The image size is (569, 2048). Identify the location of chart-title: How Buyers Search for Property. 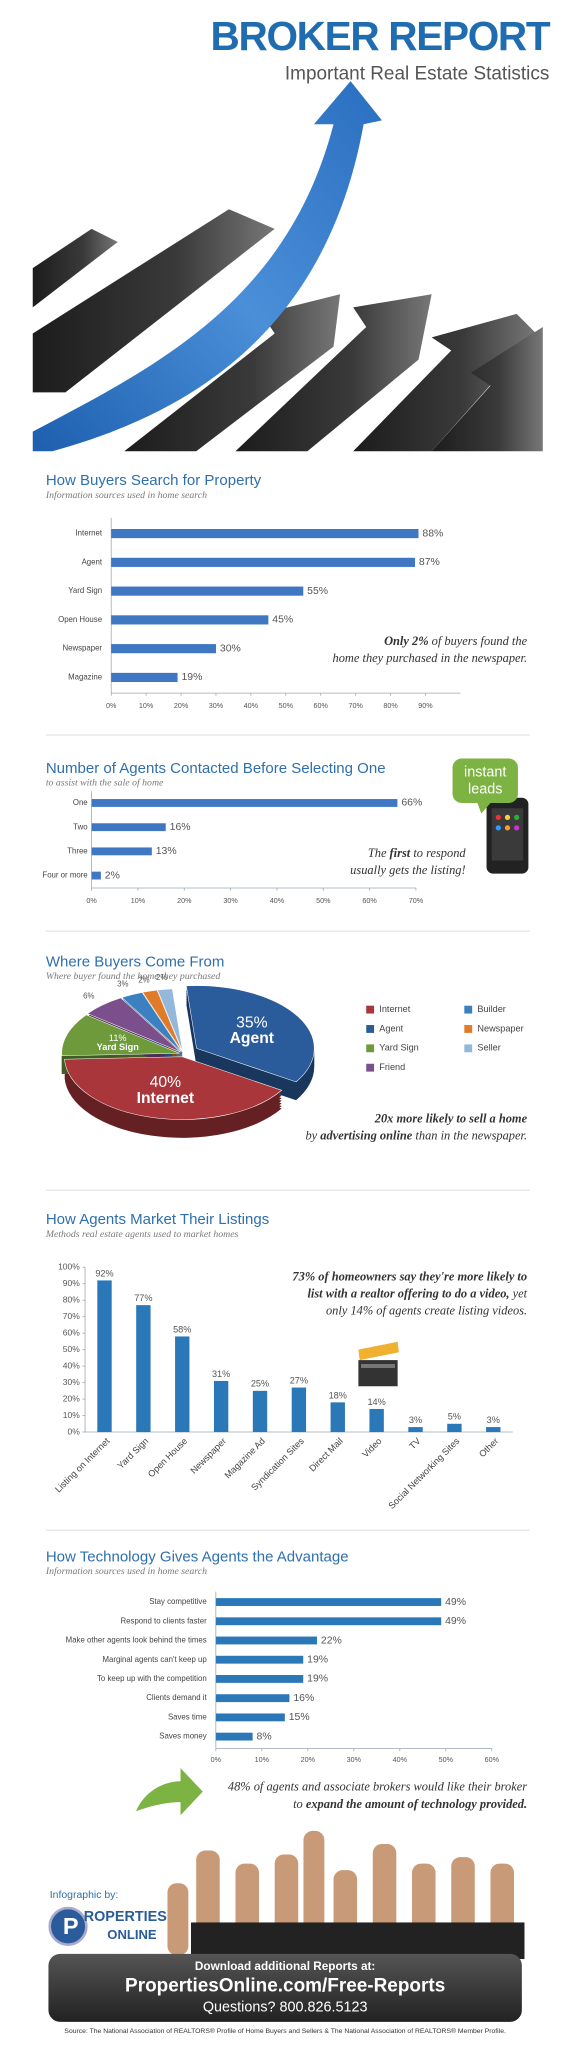
(154, 480).